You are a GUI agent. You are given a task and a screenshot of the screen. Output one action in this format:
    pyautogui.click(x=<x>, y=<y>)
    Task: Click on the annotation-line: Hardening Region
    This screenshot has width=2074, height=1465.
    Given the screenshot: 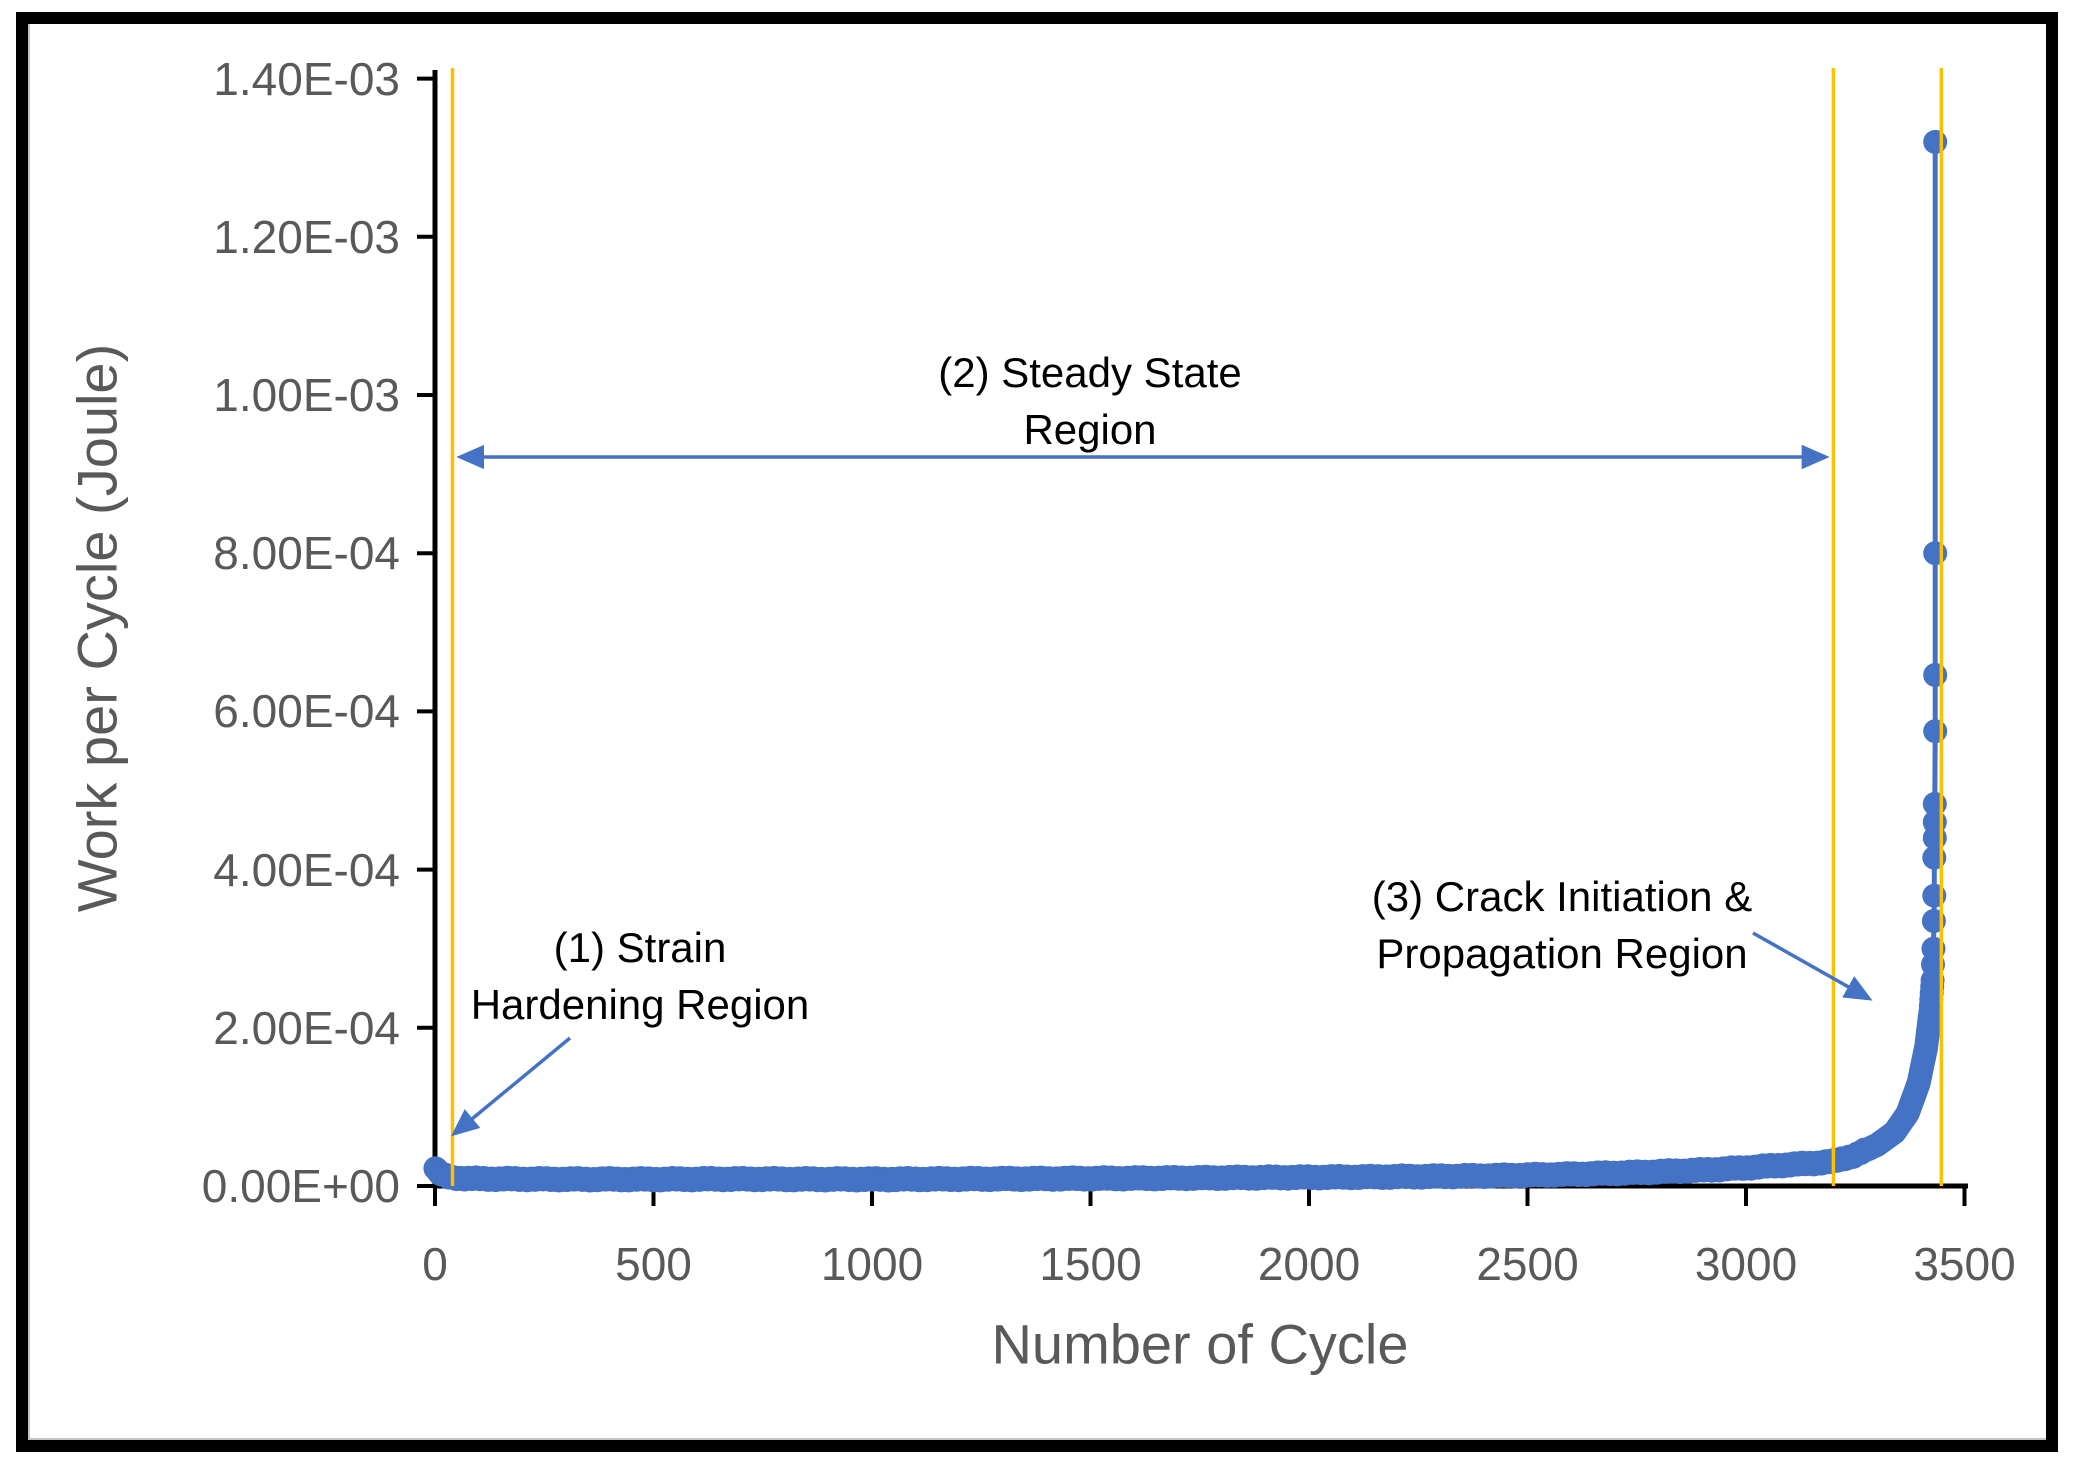 What is the action you would take?
    pyautogui.click(x=640, y=1004)
    